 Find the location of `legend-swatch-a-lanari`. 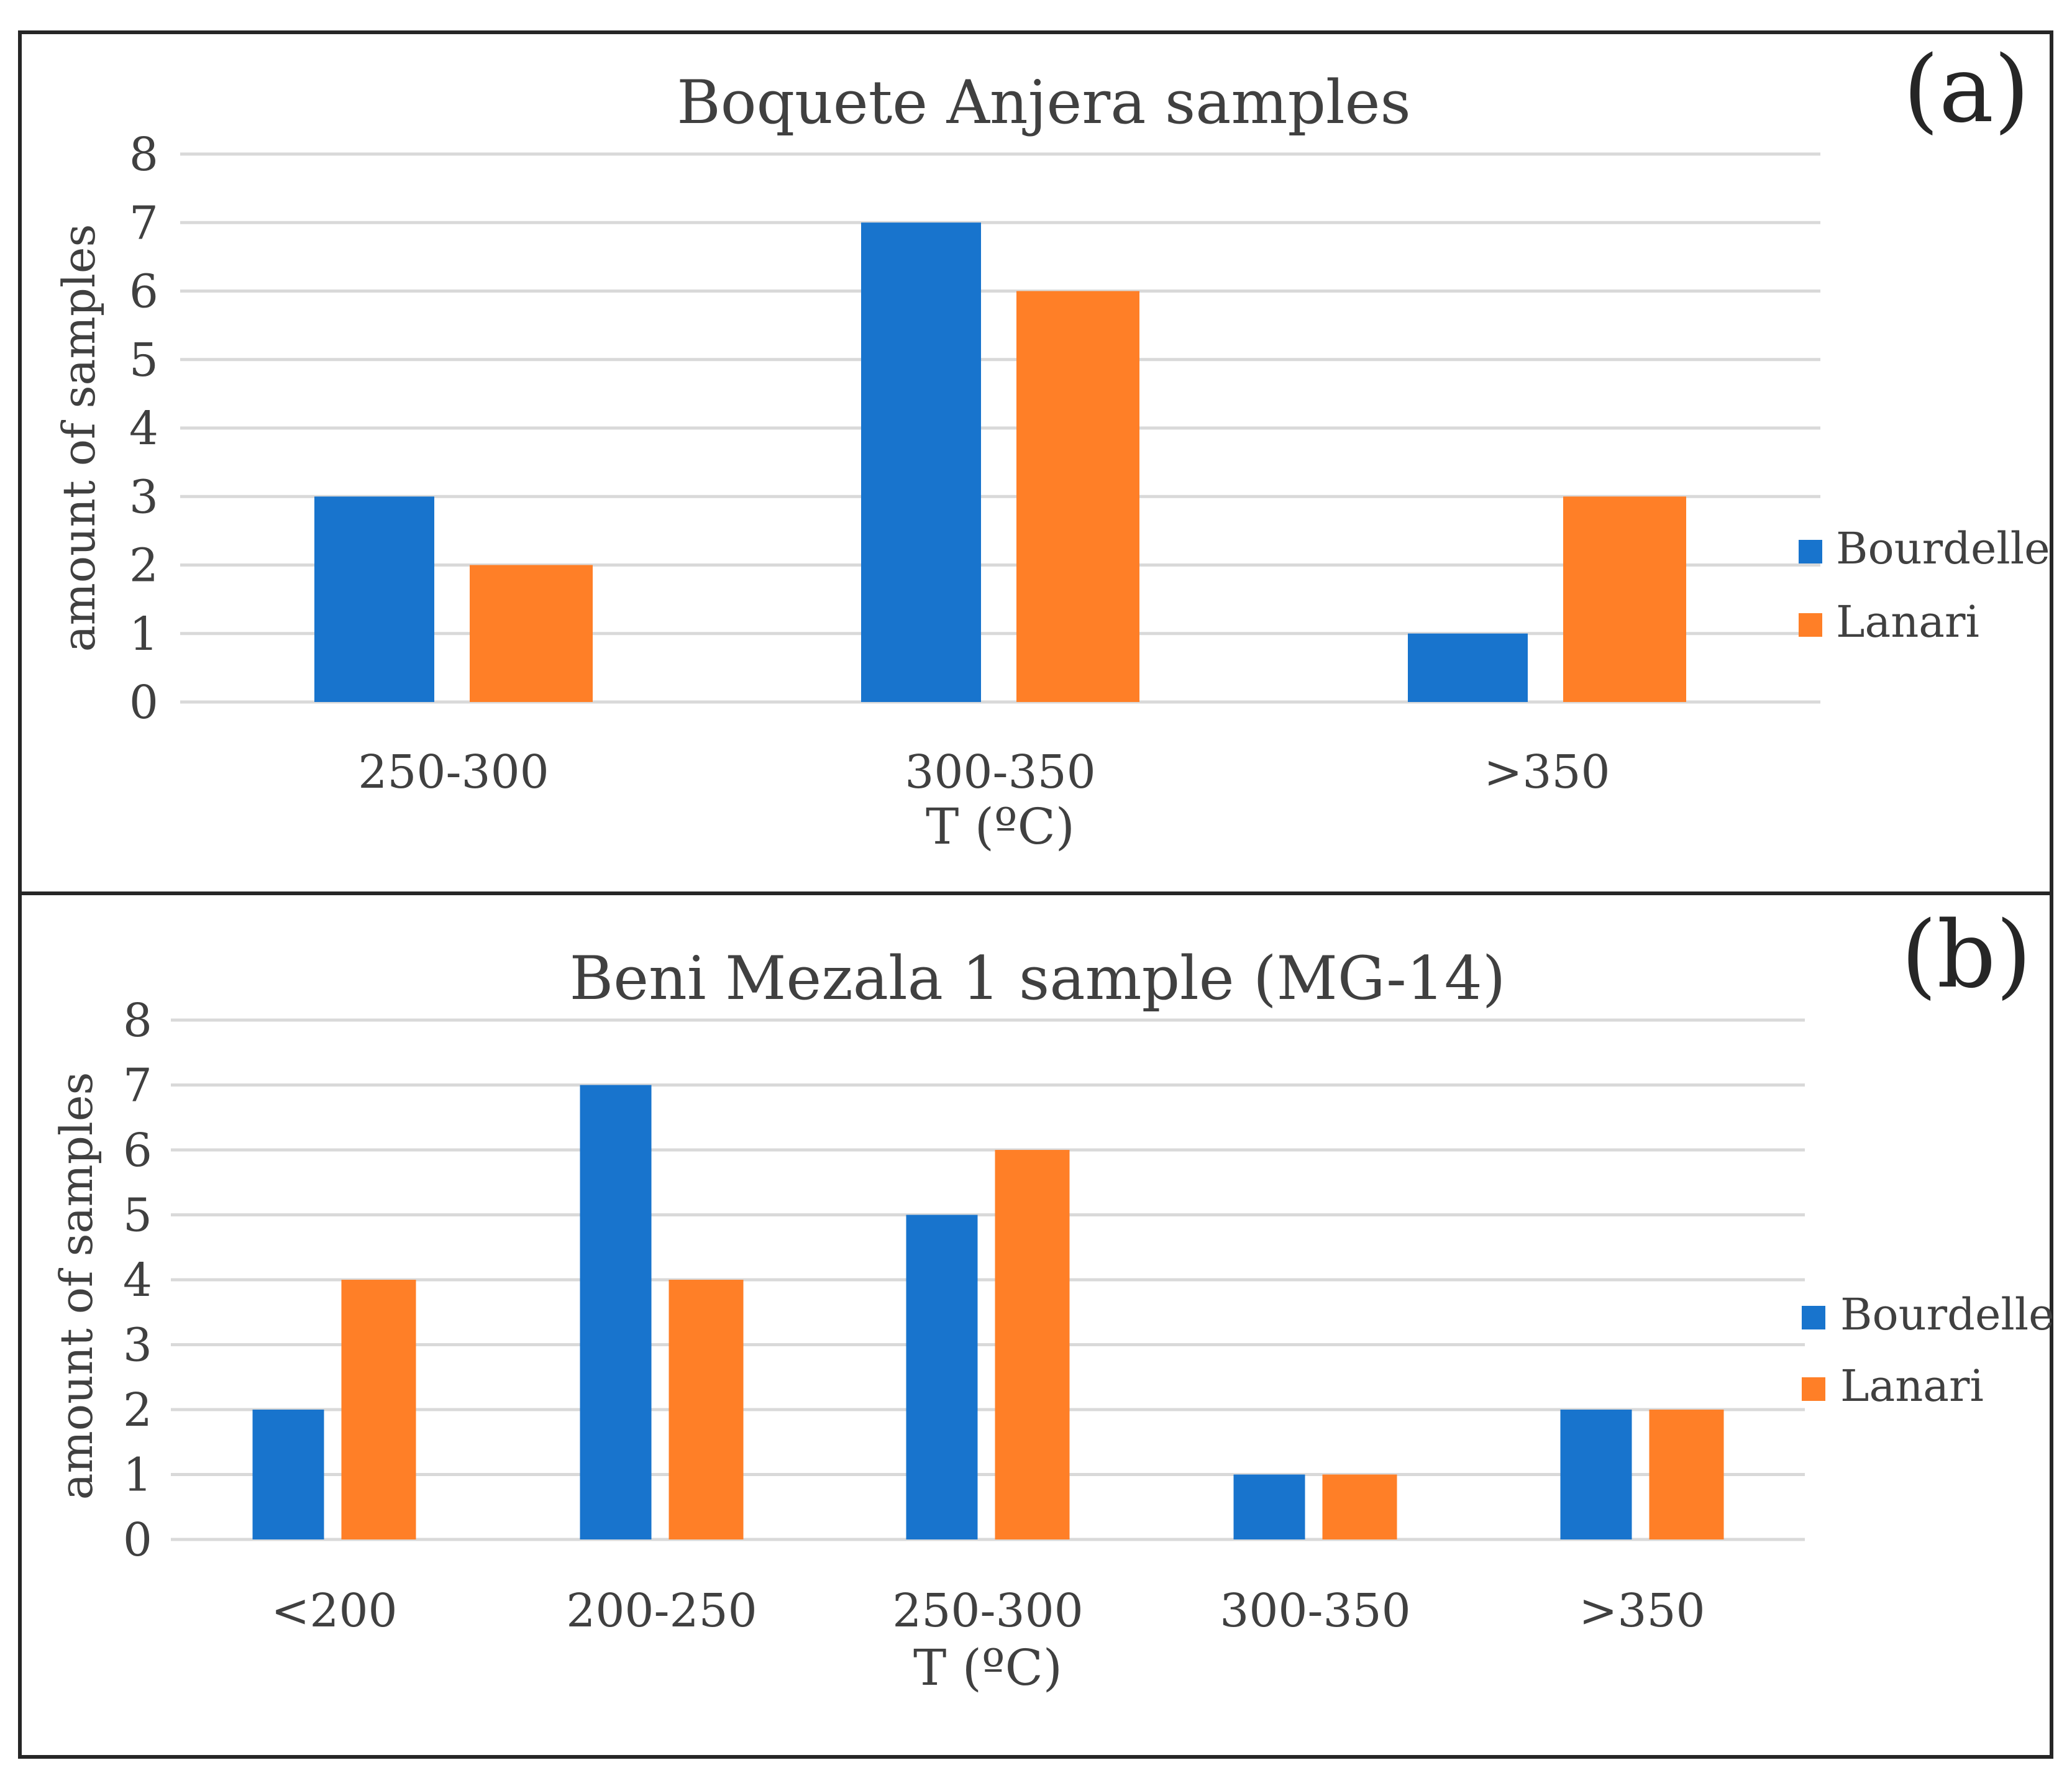

legend-swatch-a-lanari is located at coordinates (1810, 625).